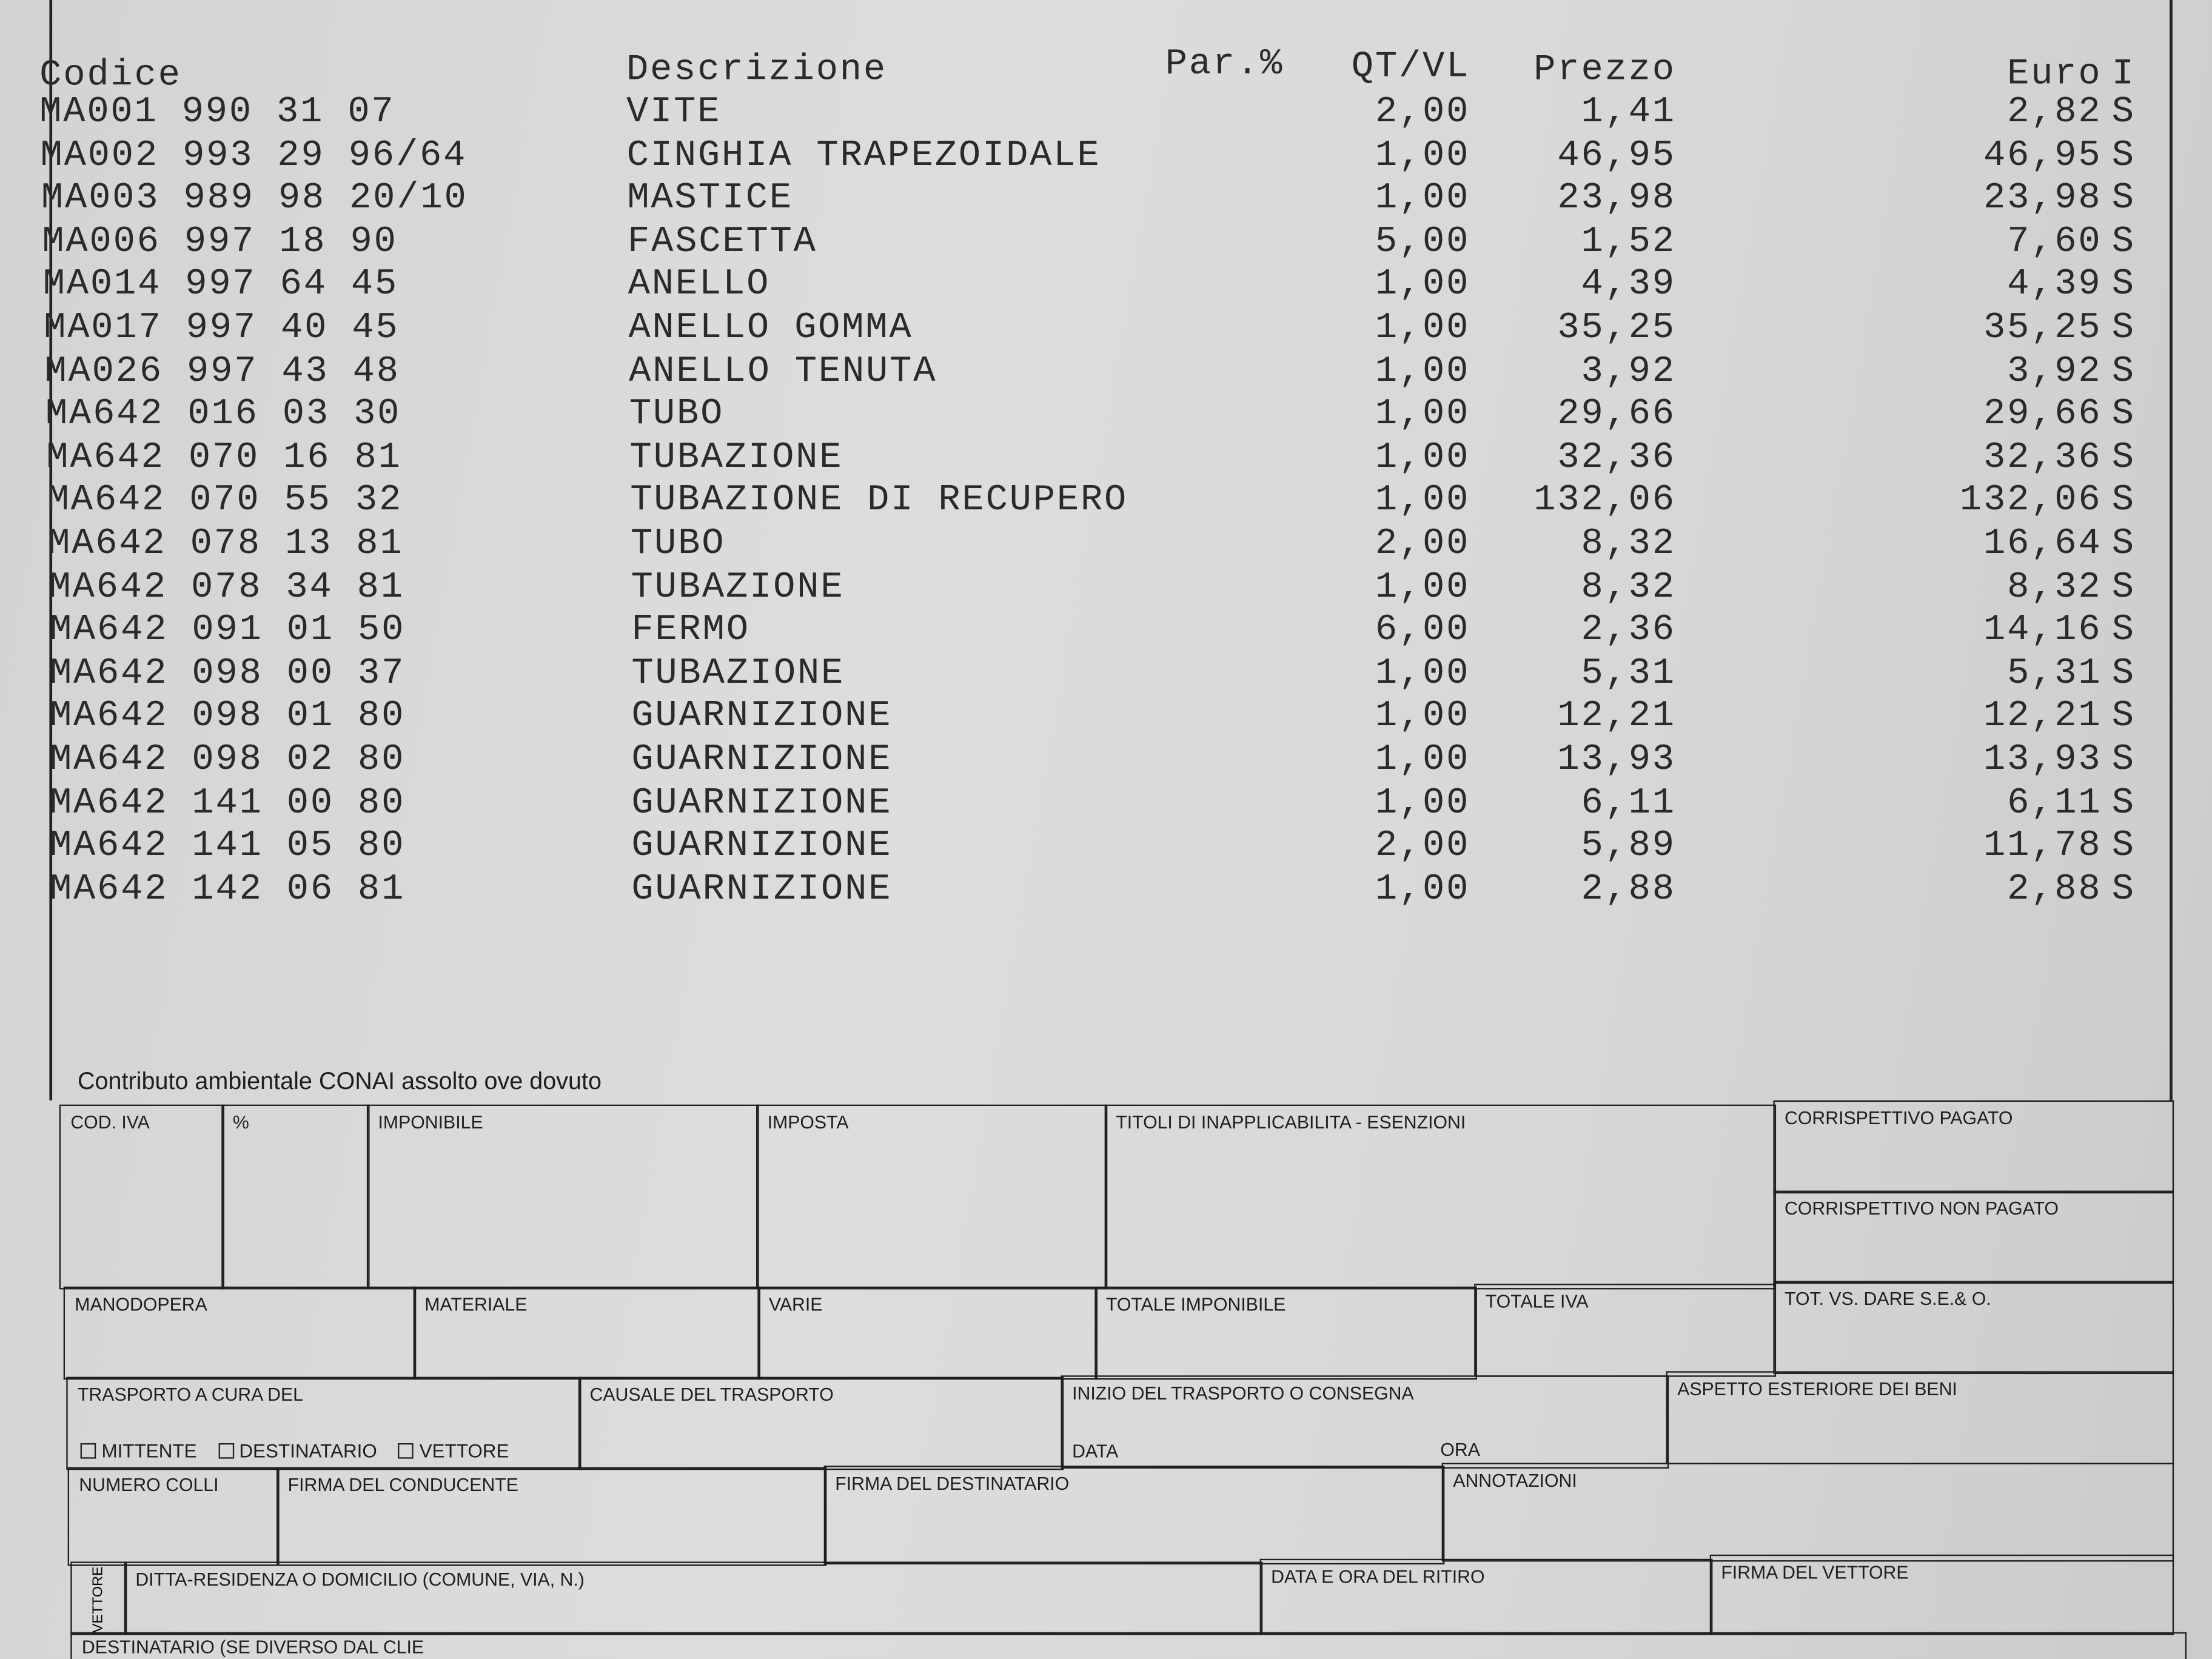 Image resolution: width=2212 pixels, height=1659 pixels. I want to click on imponibile-cell: IMPONIBILE, so click(562, 1197).